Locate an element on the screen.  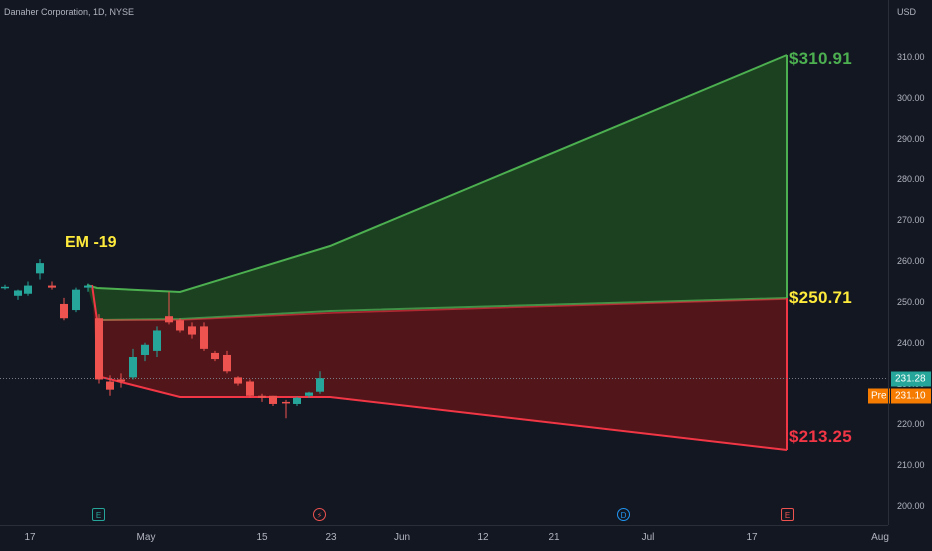
time-axis: 17 May 15 23 Jun 12 21 Jul 17 Aug is located at coordinates (444, 538).